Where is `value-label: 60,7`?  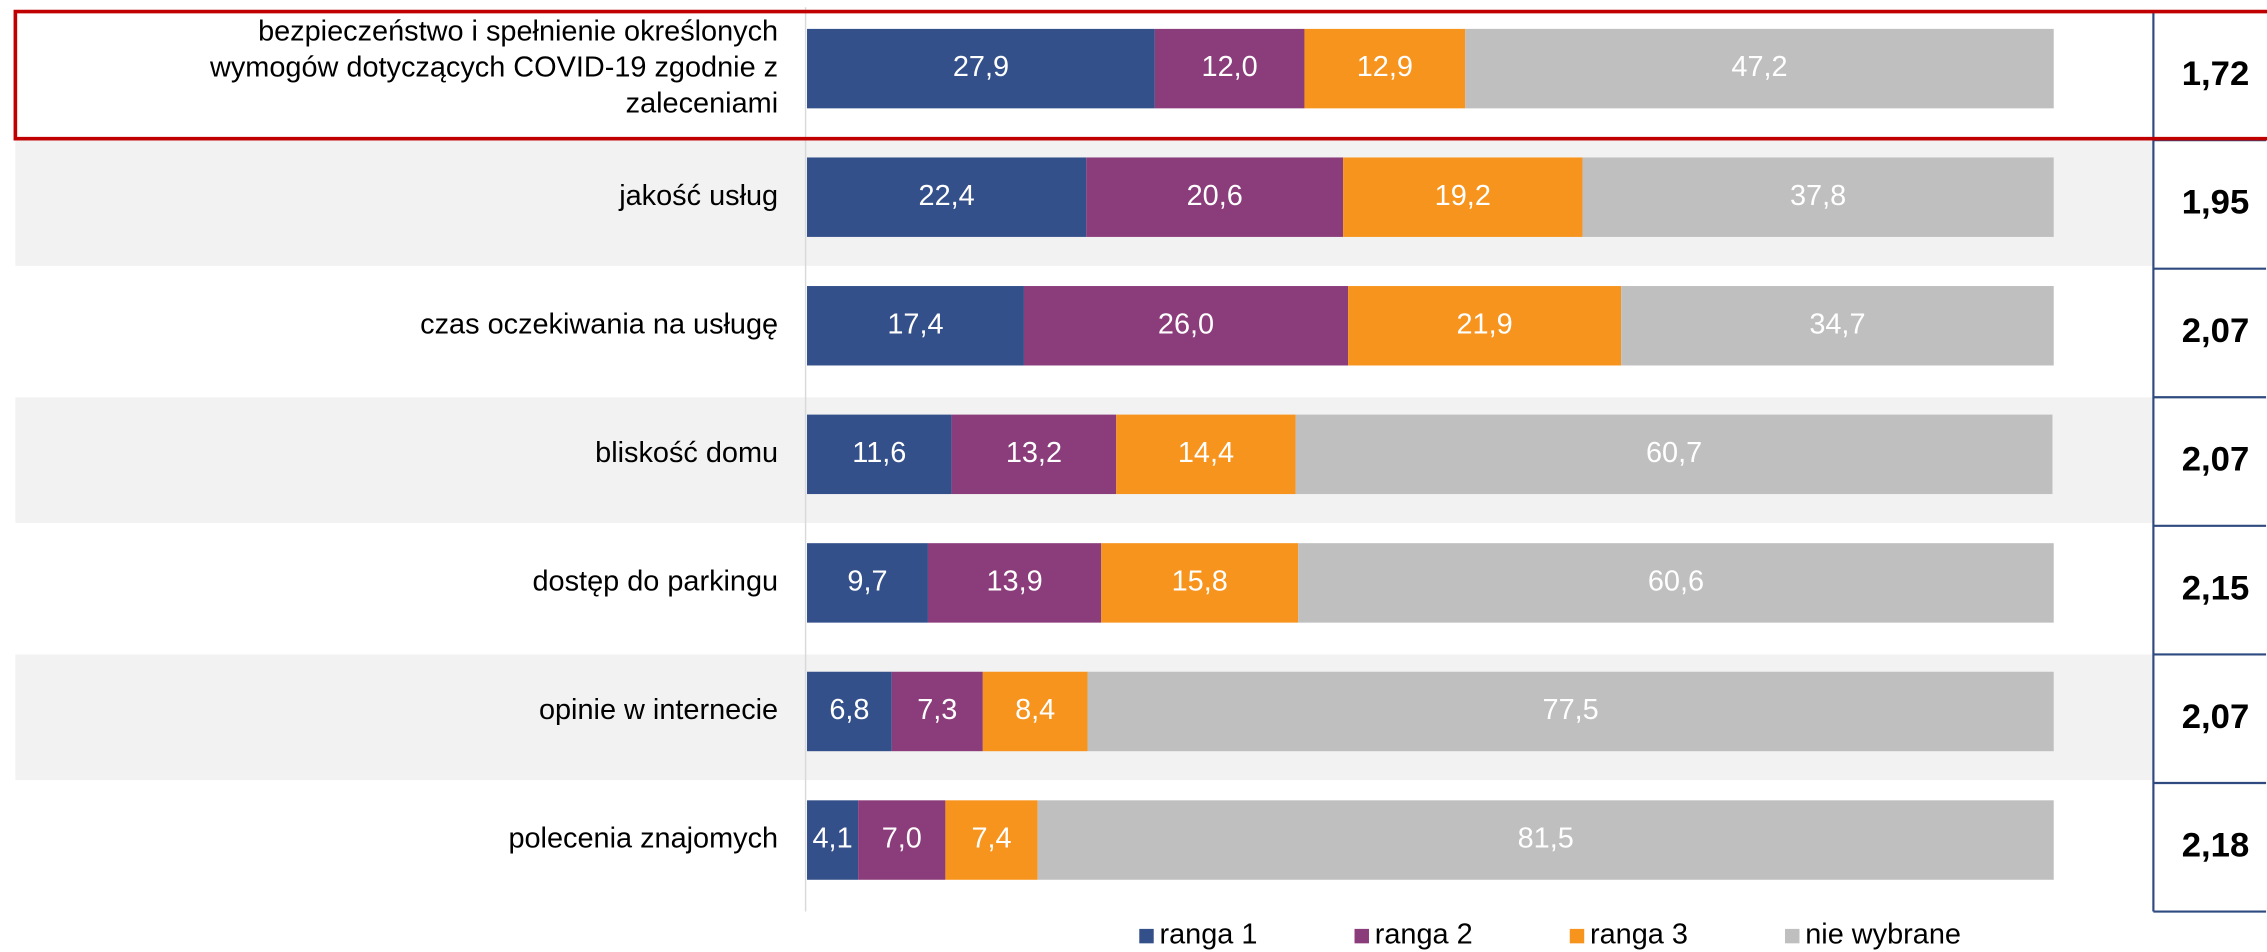 value-label: 60,7 is located at coordinates (1674, 453).